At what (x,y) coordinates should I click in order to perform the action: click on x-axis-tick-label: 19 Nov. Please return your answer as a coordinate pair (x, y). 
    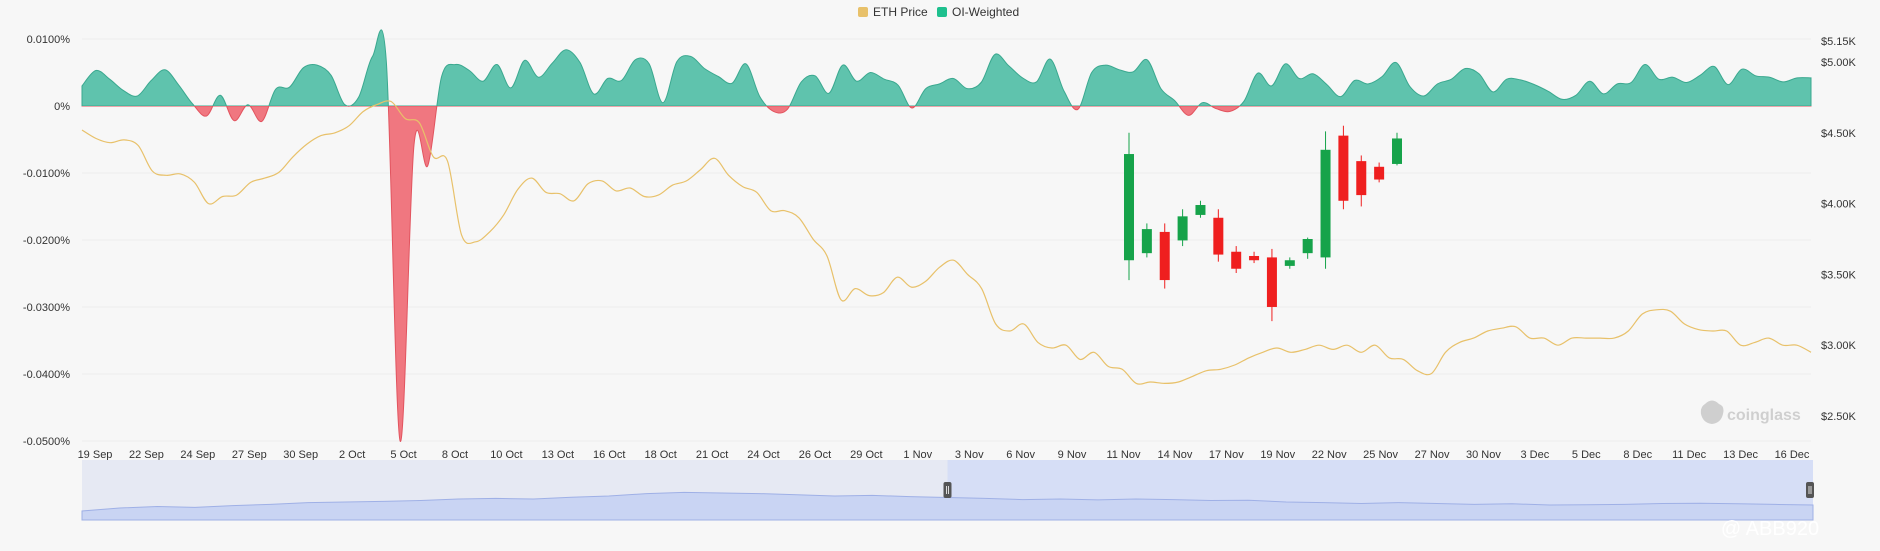
    Looking at the image, I should click on (1277, 455).